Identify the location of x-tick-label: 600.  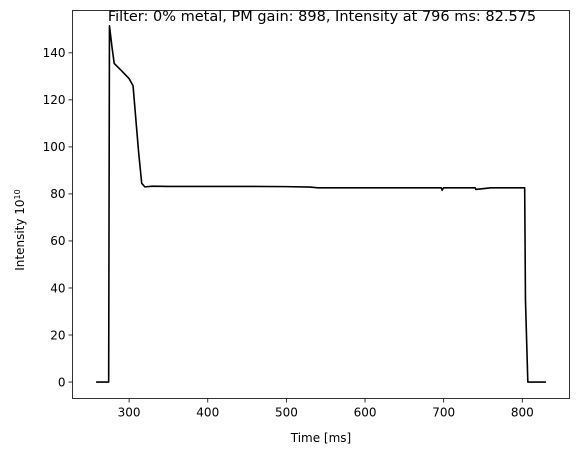
(365, 413).